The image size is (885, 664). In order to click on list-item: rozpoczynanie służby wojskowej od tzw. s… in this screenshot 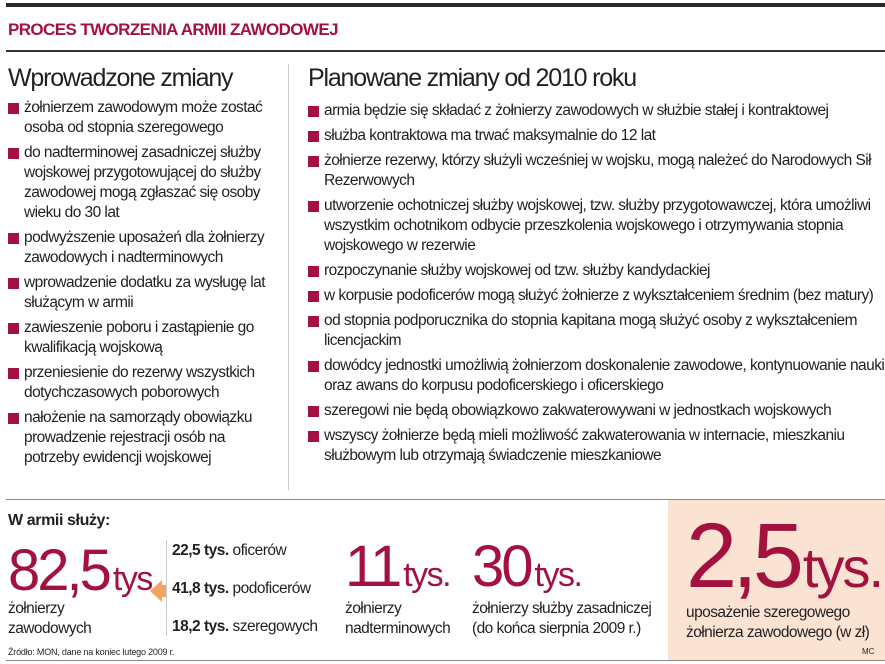, I will do `click(596, 271)`.